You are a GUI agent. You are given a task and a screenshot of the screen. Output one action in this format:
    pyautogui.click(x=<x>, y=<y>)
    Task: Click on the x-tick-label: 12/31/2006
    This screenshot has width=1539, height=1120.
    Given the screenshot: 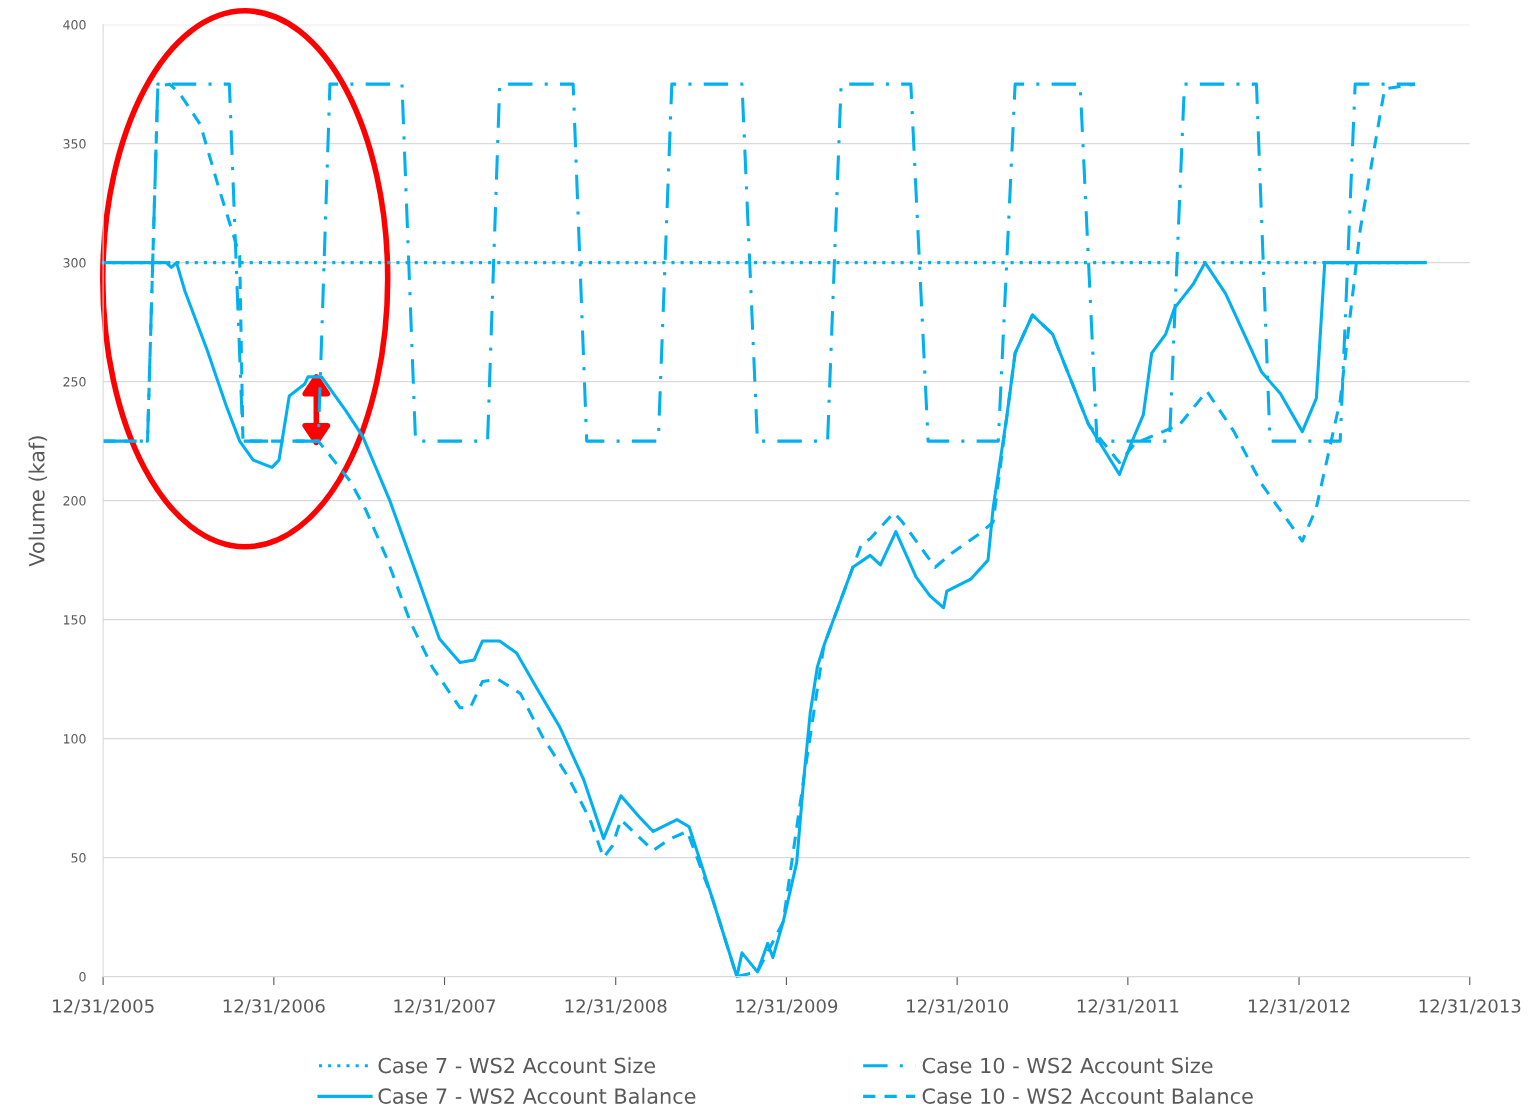 What is the action you would take?
    pyautogui.click(x=274, y=1007)
    